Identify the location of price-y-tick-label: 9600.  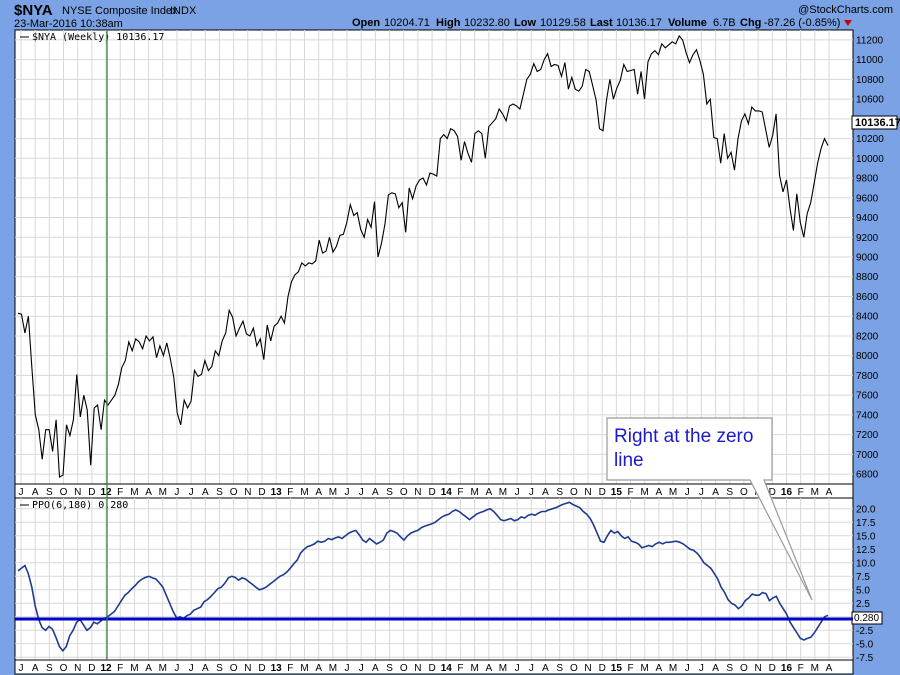
(867, 198).